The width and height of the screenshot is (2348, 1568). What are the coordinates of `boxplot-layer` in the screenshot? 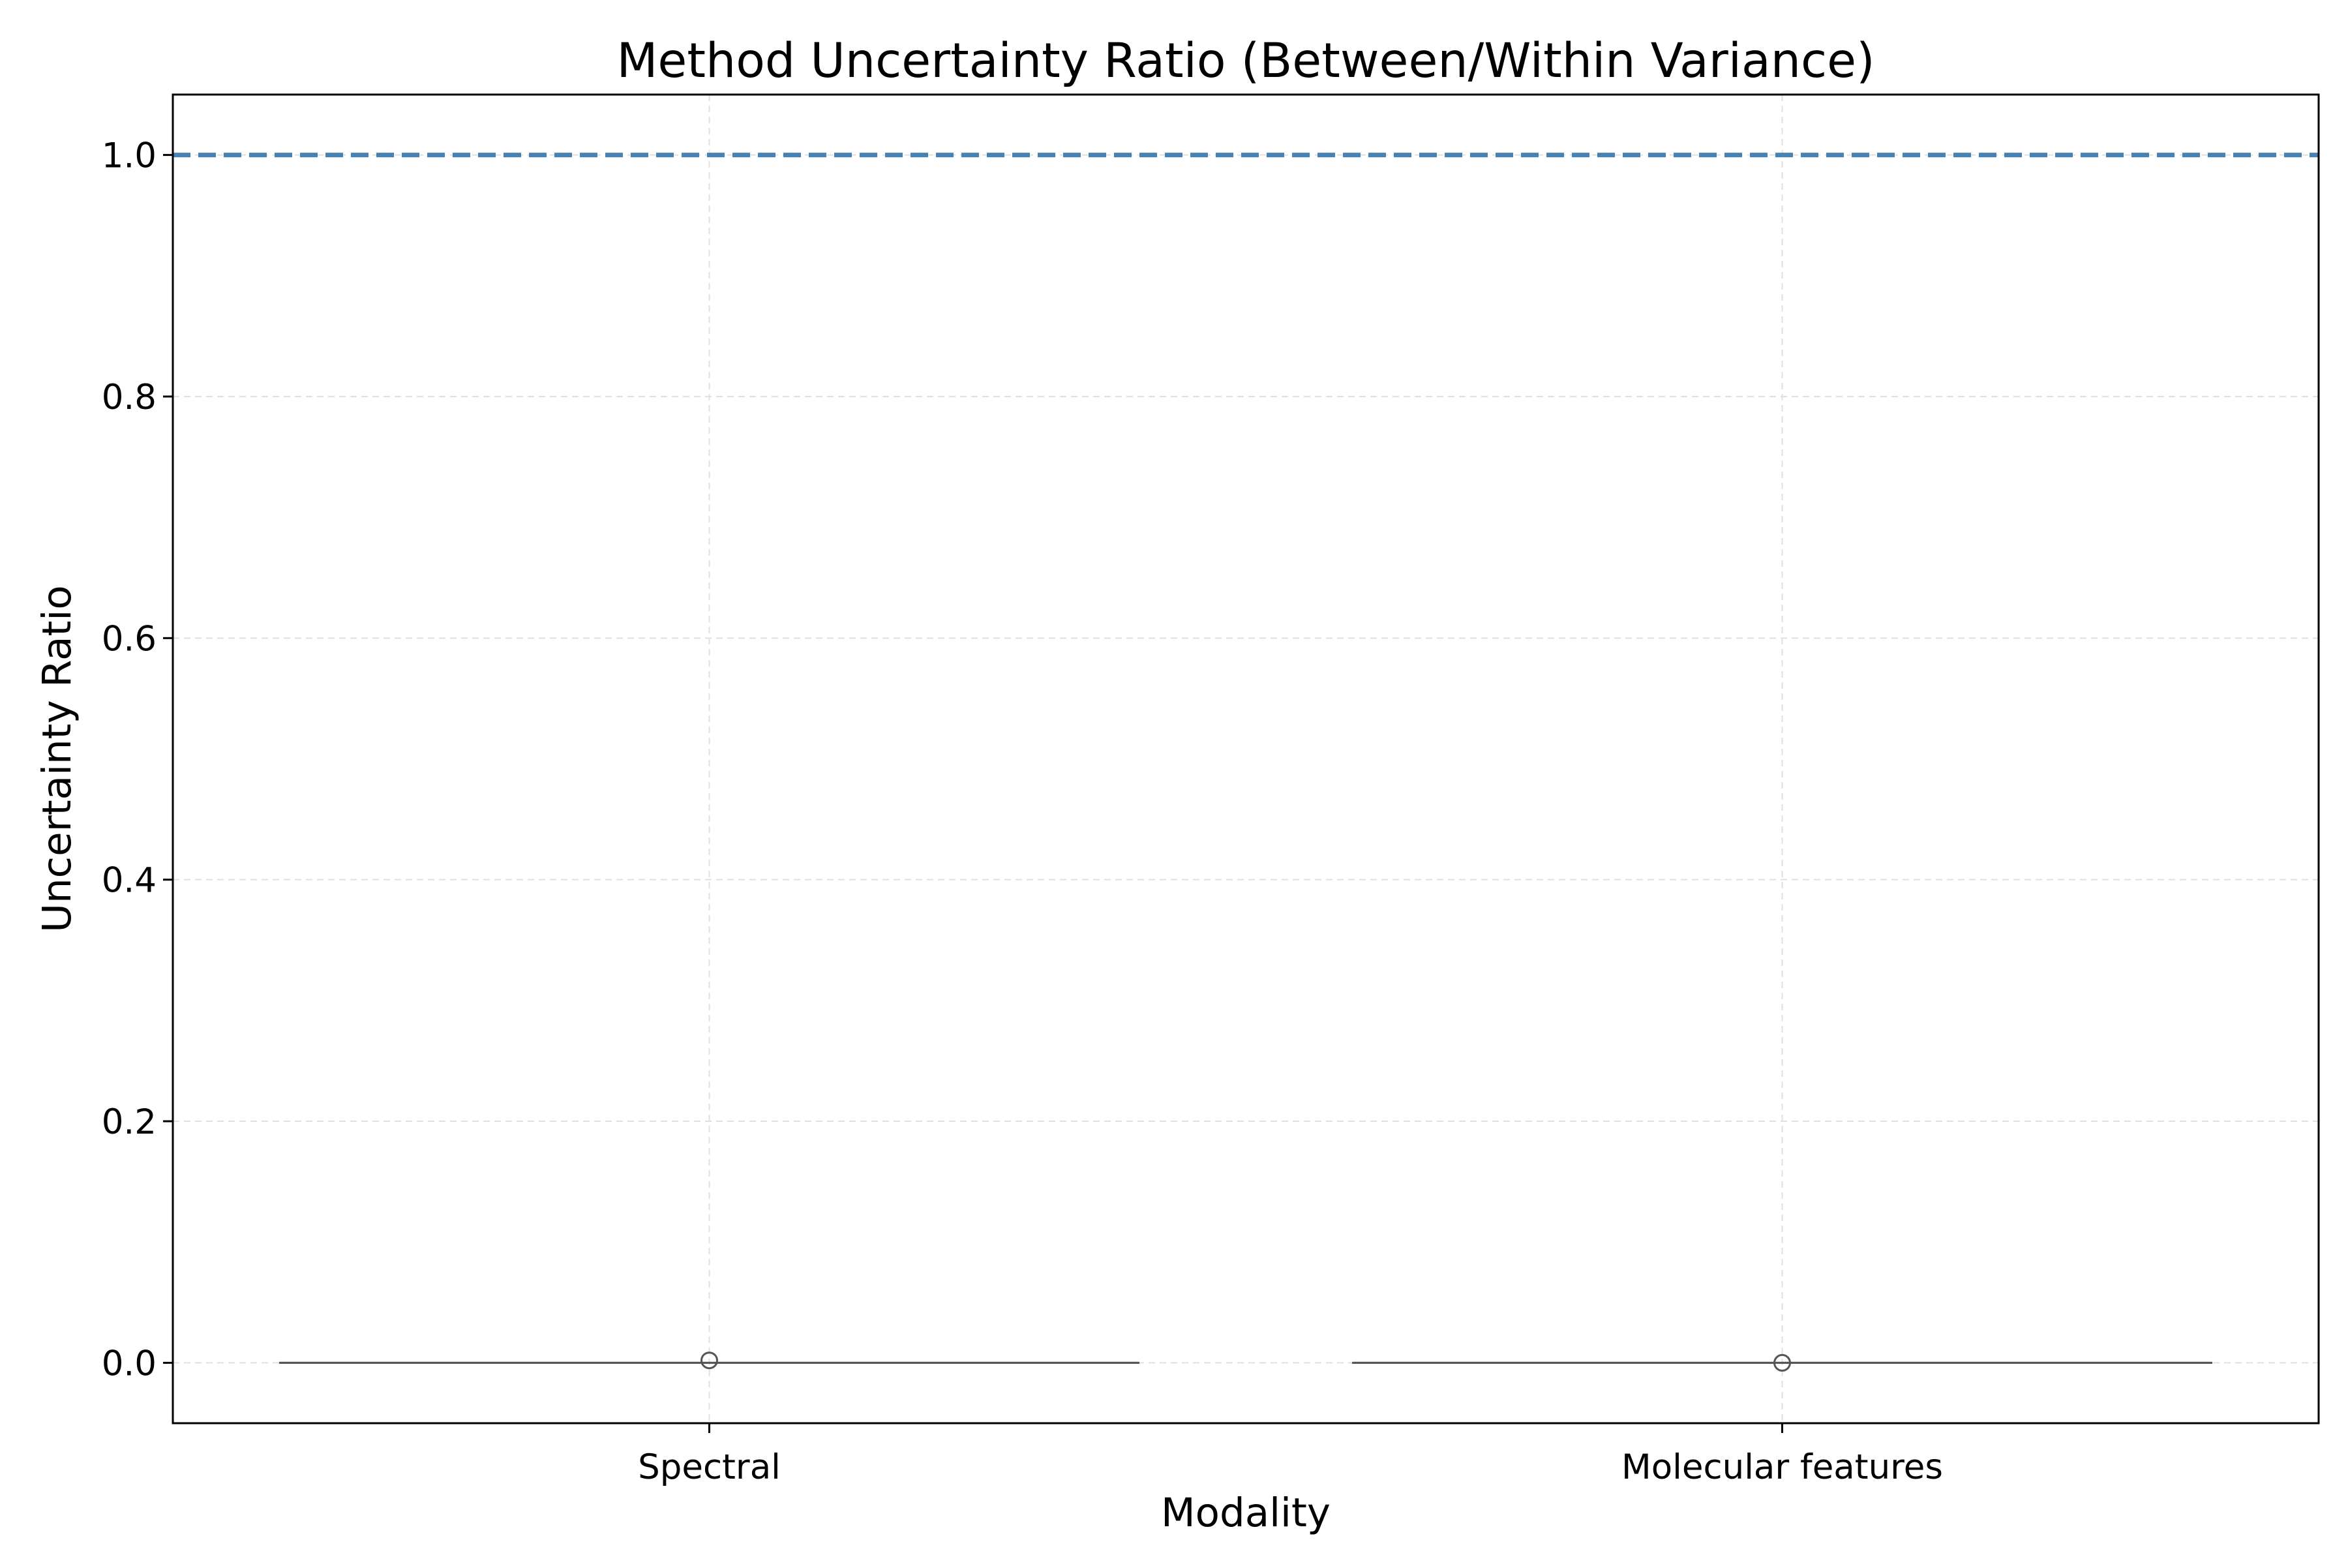 It's located at (1246, 1362).